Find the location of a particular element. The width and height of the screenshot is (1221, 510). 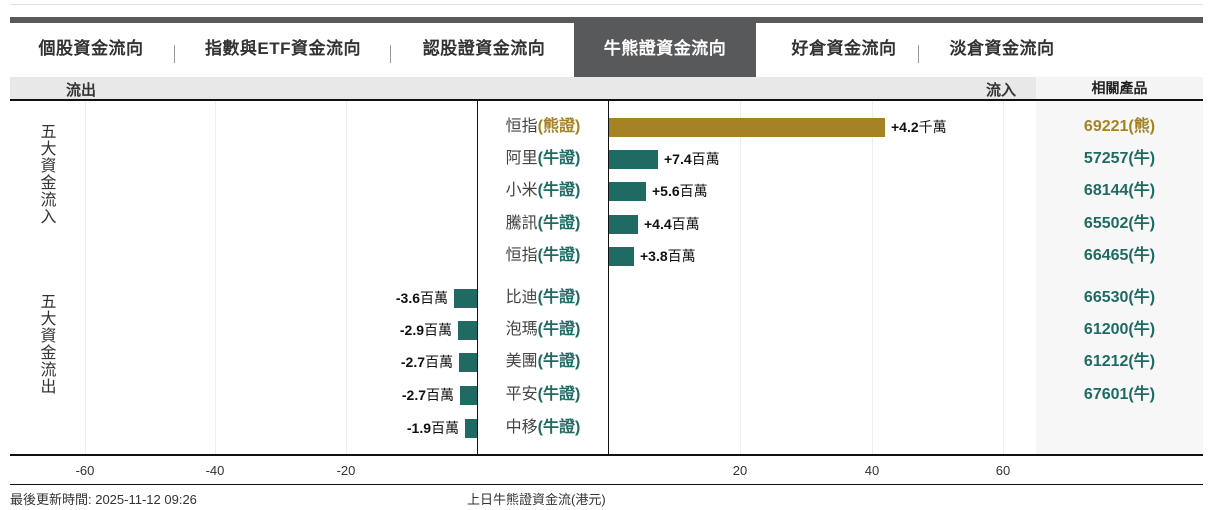

related-product-link: 61212(牛) is located at coordinates (1119, 361).